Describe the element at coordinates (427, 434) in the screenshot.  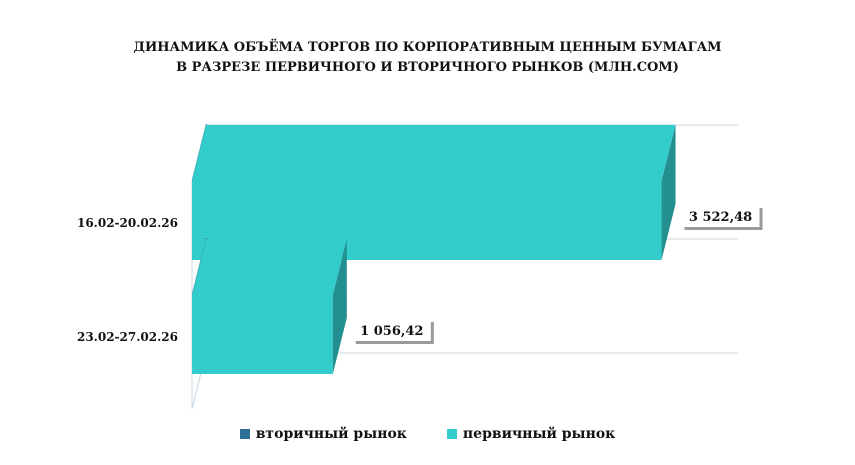
I see `chart-legend: вторичный рынок первичный рынок` at that location.